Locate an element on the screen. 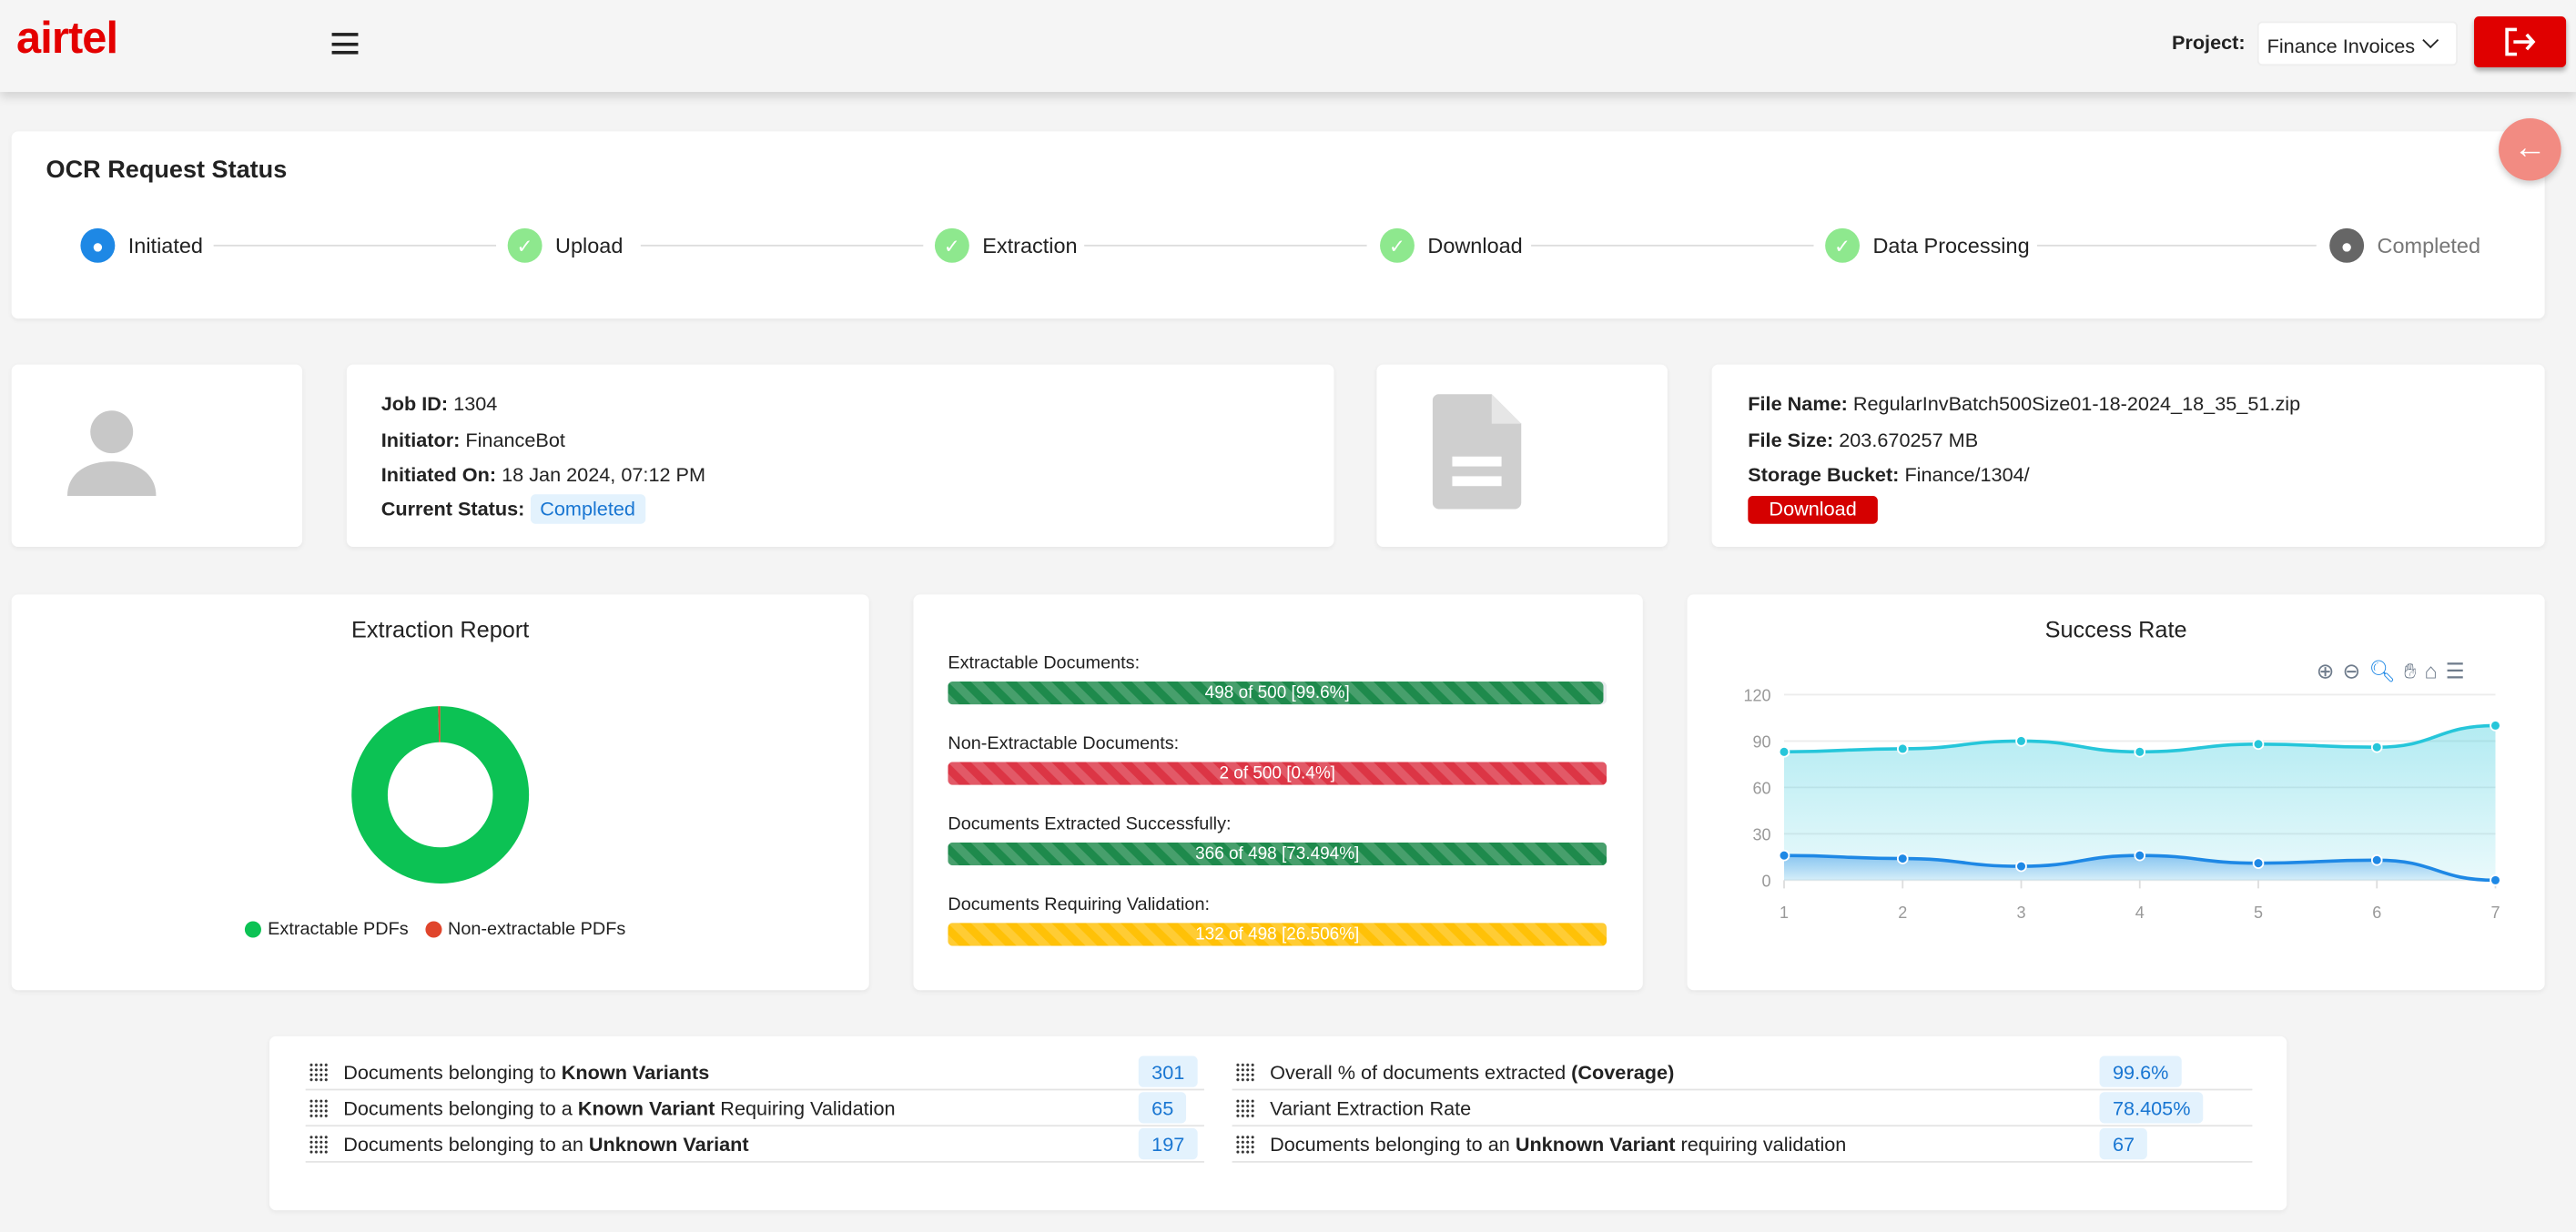 The image size is (2576, 1232). stat-value: 197 is located at coordinates (1168, 1143).